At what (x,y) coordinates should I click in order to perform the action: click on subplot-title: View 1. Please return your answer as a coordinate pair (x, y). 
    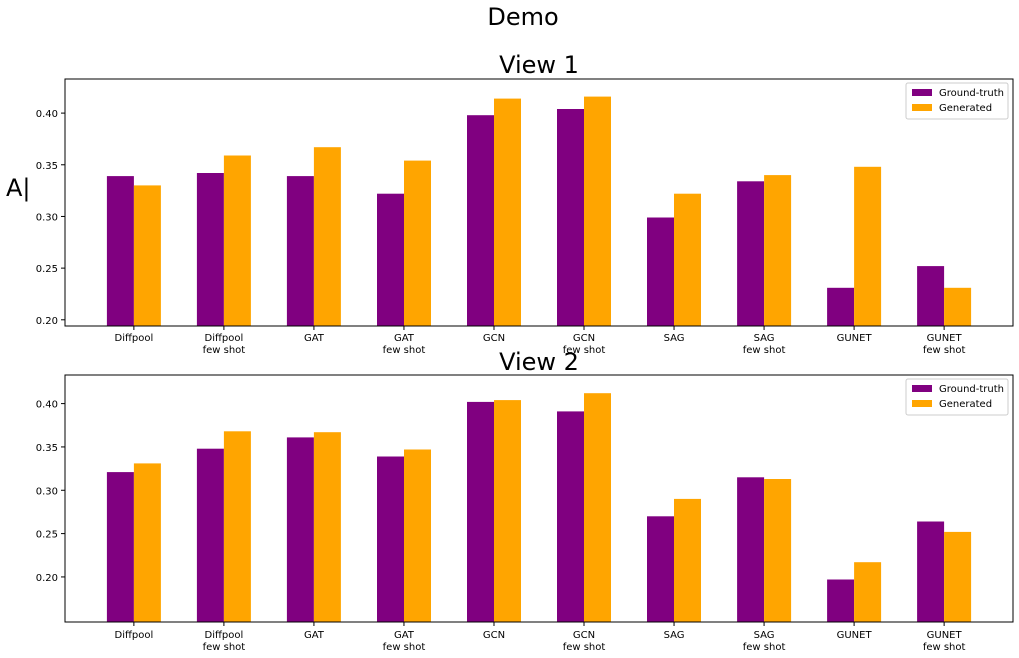
    Looking at the image, I should click on (539, 65).